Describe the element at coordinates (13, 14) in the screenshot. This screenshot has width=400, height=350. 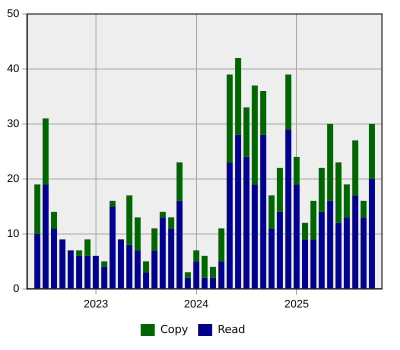
I see `y-tick-label: 50` at that location.